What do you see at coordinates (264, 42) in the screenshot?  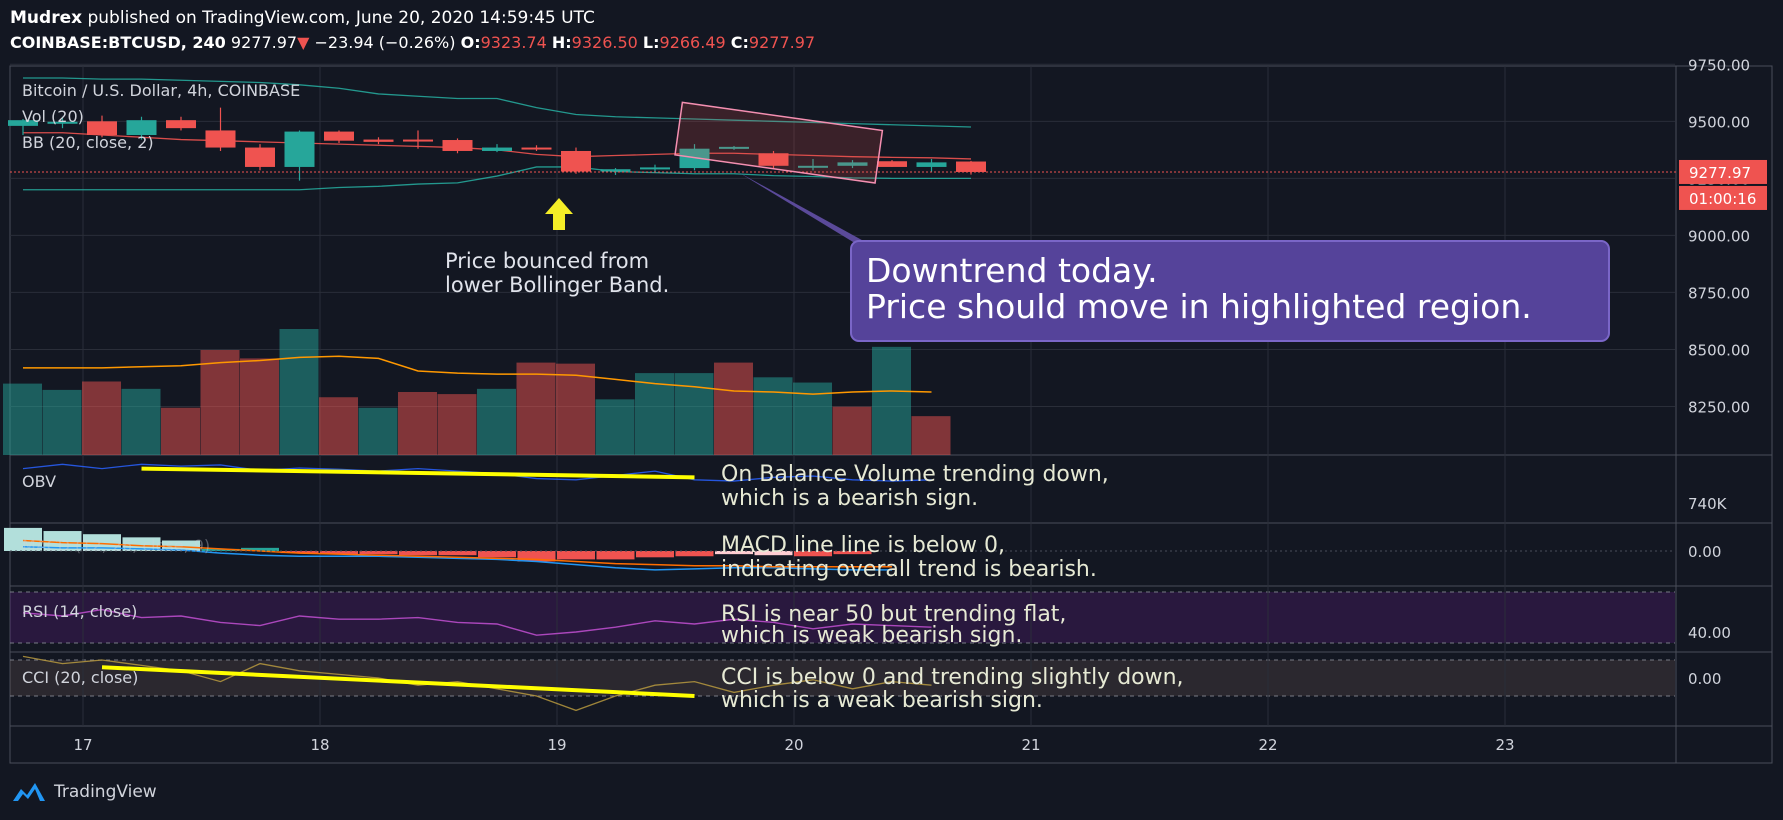 I see `last-price: 9277.97` at bounding box center [264, 42].